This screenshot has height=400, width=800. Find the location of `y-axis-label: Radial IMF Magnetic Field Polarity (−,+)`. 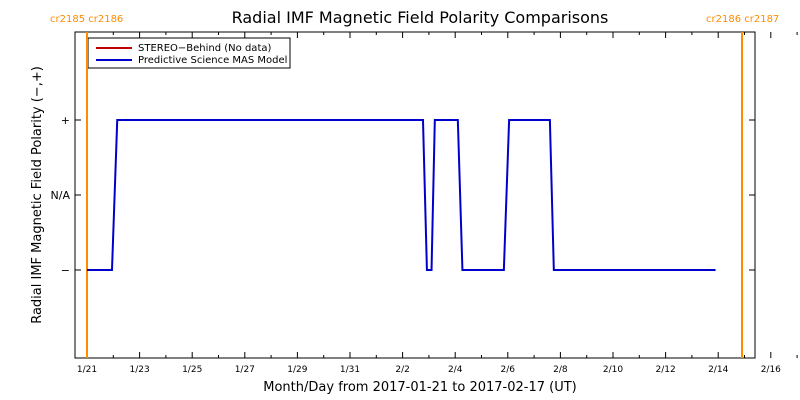

y-axis-label: Radial IMF Magnetic Field Polarity (−,+) is located at coordinates (37, 195).